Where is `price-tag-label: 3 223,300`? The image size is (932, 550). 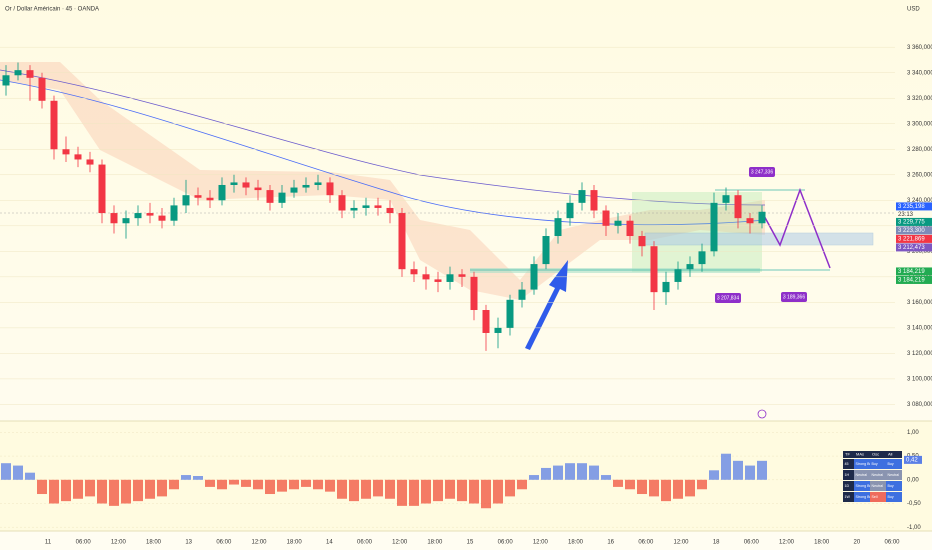
price-tag-label: 3 223,300 is located at coordinates (911, 231).